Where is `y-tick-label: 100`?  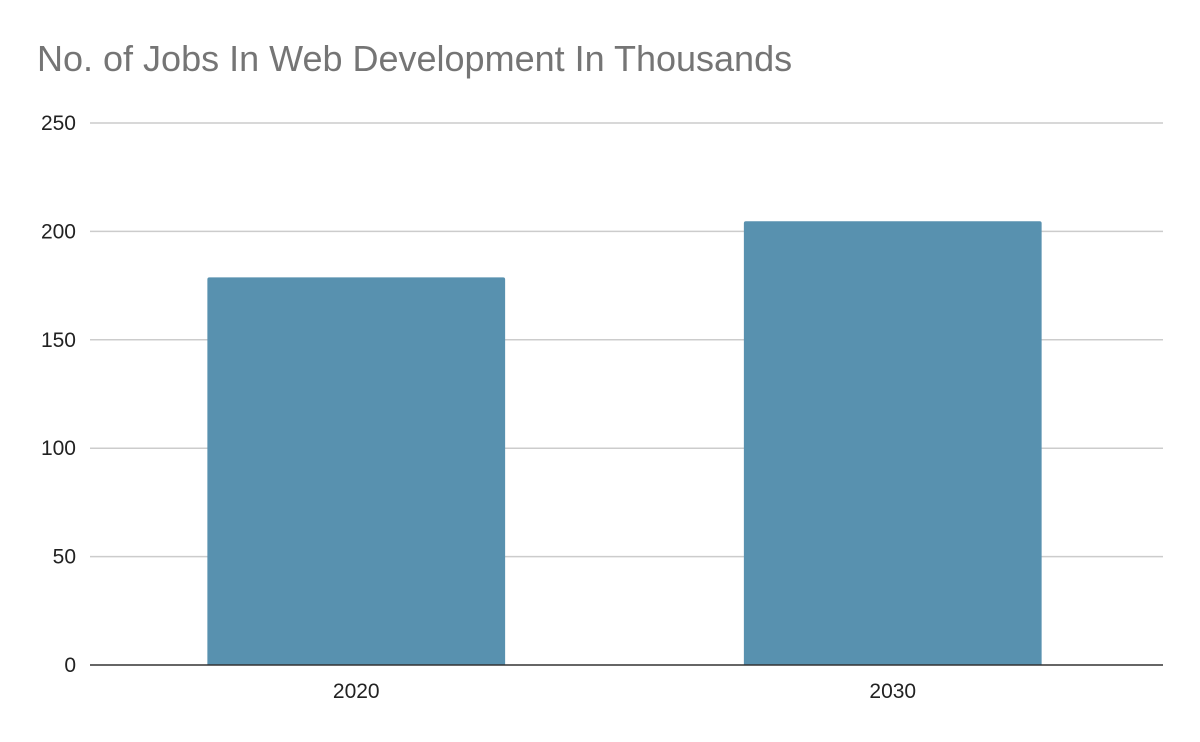
y-tick-label: 100 is located at coordinates (58, 448).